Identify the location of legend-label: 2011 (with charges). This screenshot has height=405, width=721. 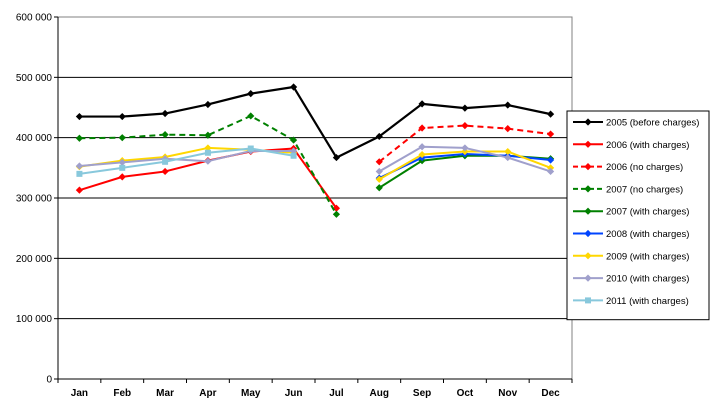
(647, 301).